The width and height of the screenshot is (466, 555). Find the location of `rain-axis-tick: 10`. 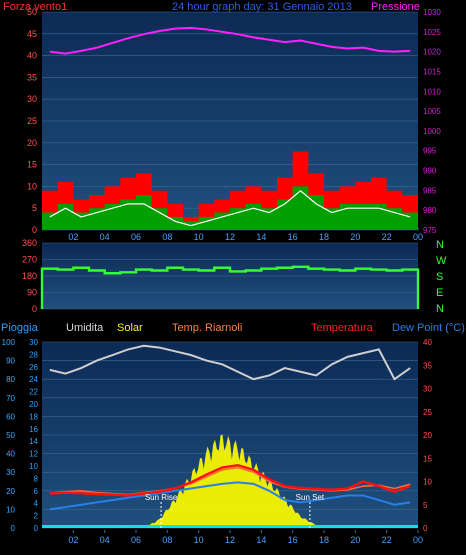

rain-axis-tick: 10 is located at coordinates (33, 466).